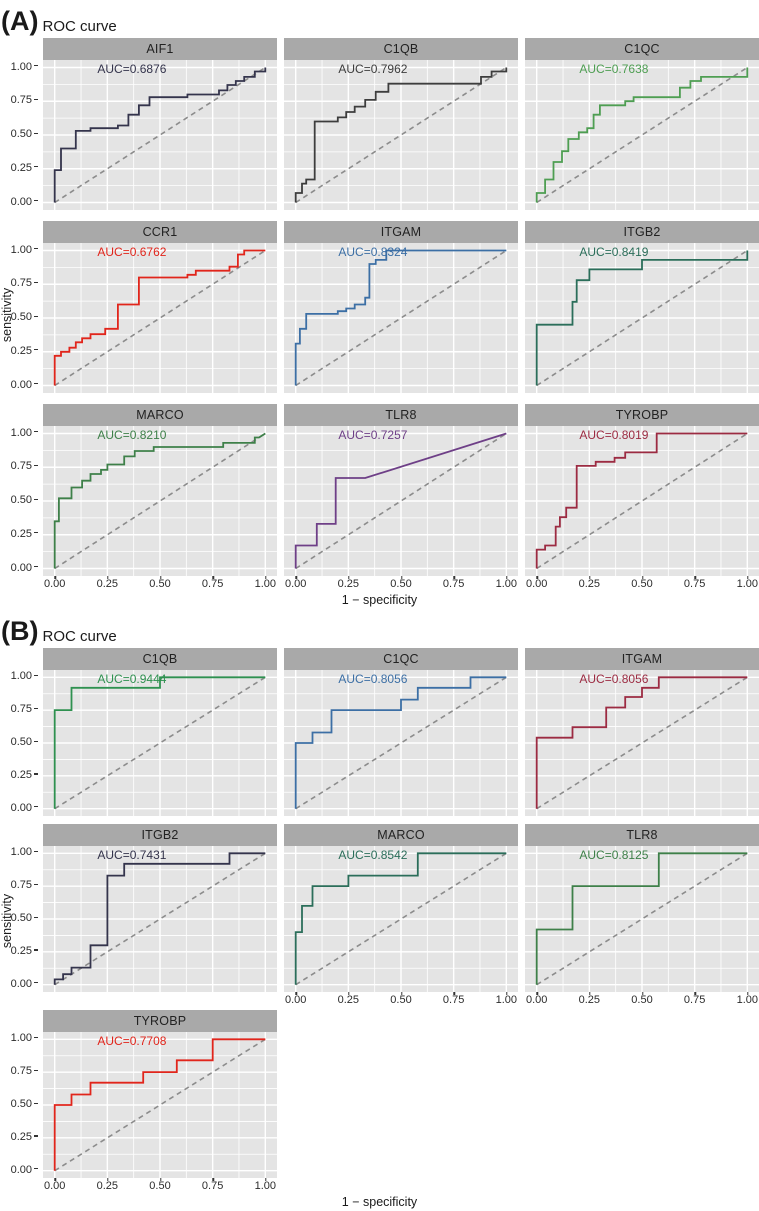 The height and width of the screenshot is (1211, 759). I want to click on roc-plot-area: AUC=0.8419, so click(642, 318).